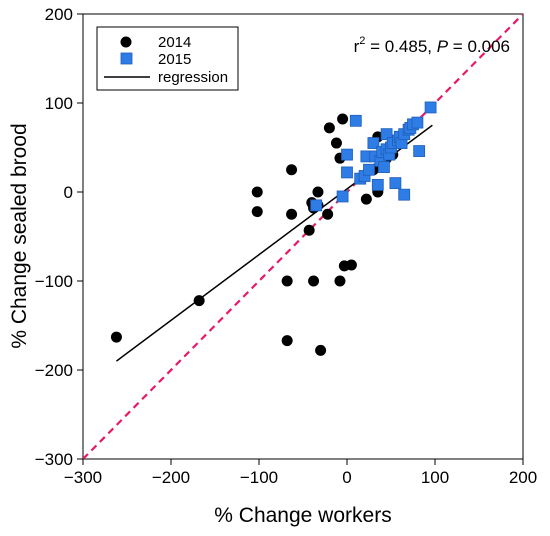 Image resolution: width=550 pixels, height=536 pixels. Describe the element at coordinates (126, 58) in the screenshot. I see `legend-marker-2015` at that location.